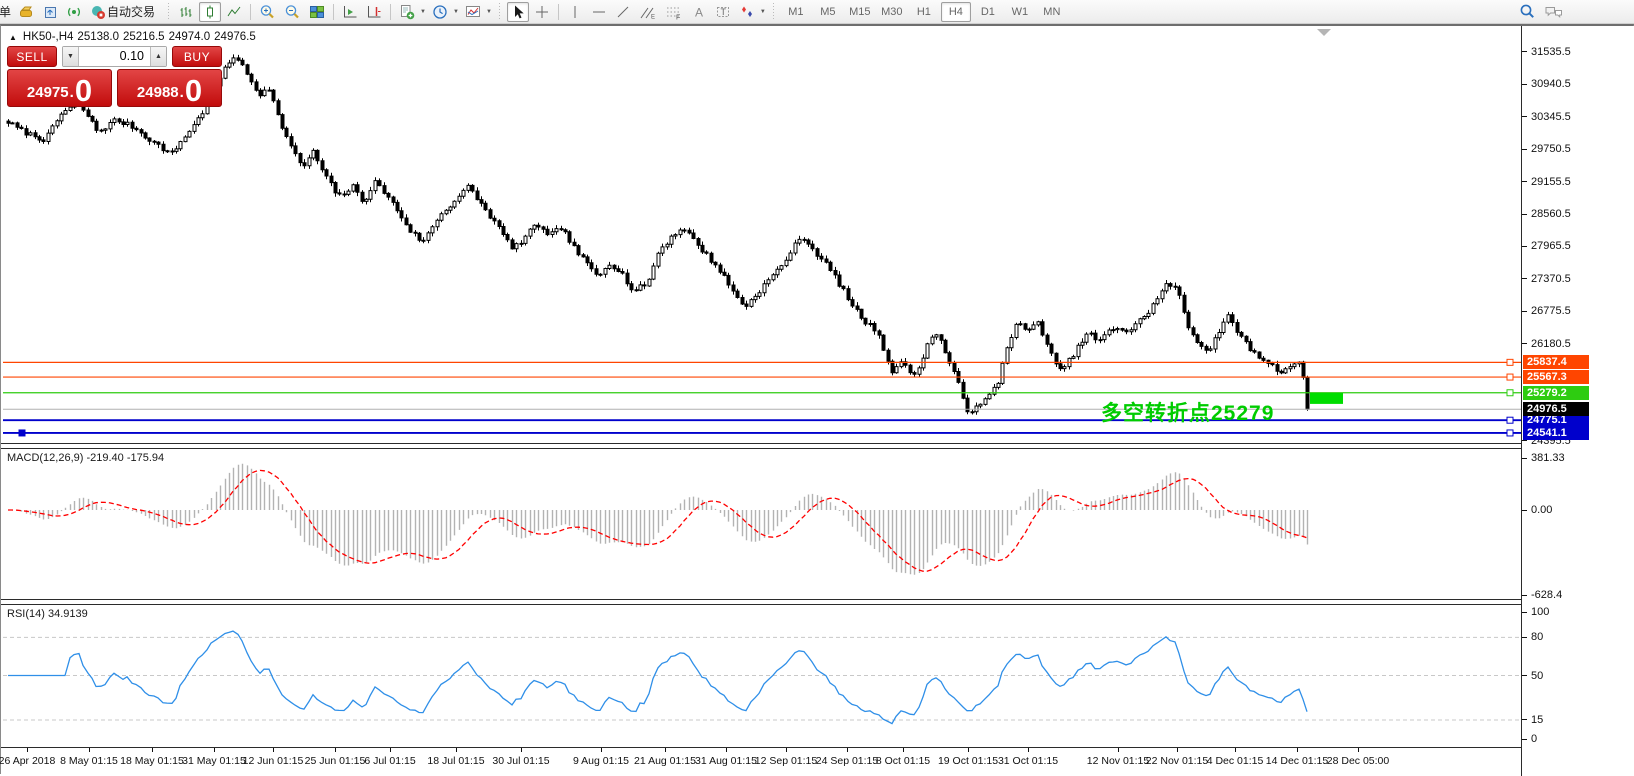  I want to click on templates-dropdown-icon: ▼, so click(488, 11).